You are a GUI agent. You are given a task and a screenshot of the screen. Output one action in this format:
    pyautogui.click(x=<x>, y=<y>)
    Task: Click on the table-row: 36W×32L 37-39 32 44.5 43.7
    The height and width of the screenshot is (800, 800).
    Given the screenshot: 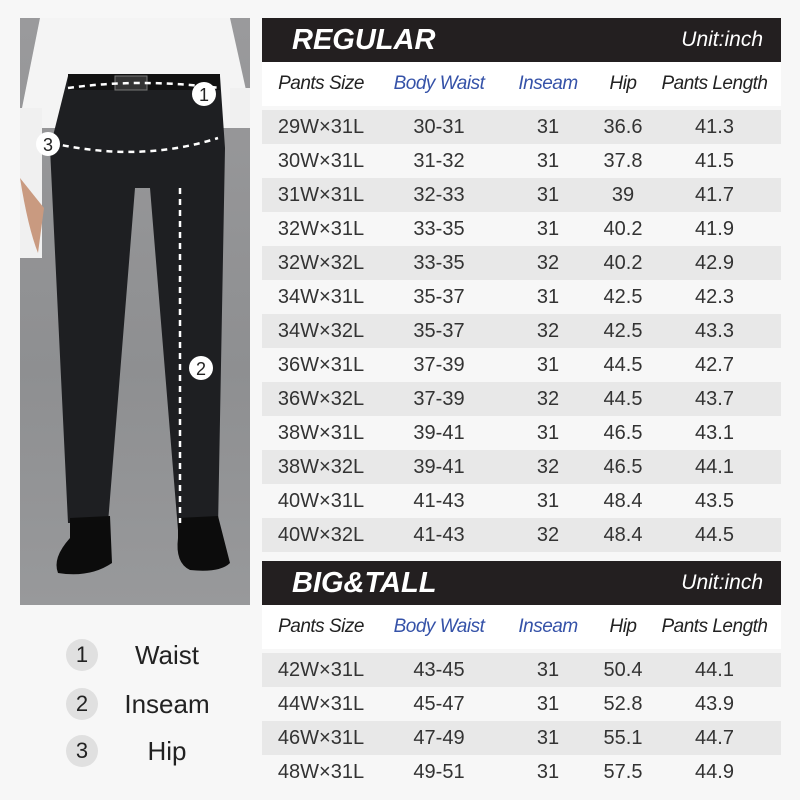 What is the action you would take?
    pyautogui.click(x=521, y=399)
    